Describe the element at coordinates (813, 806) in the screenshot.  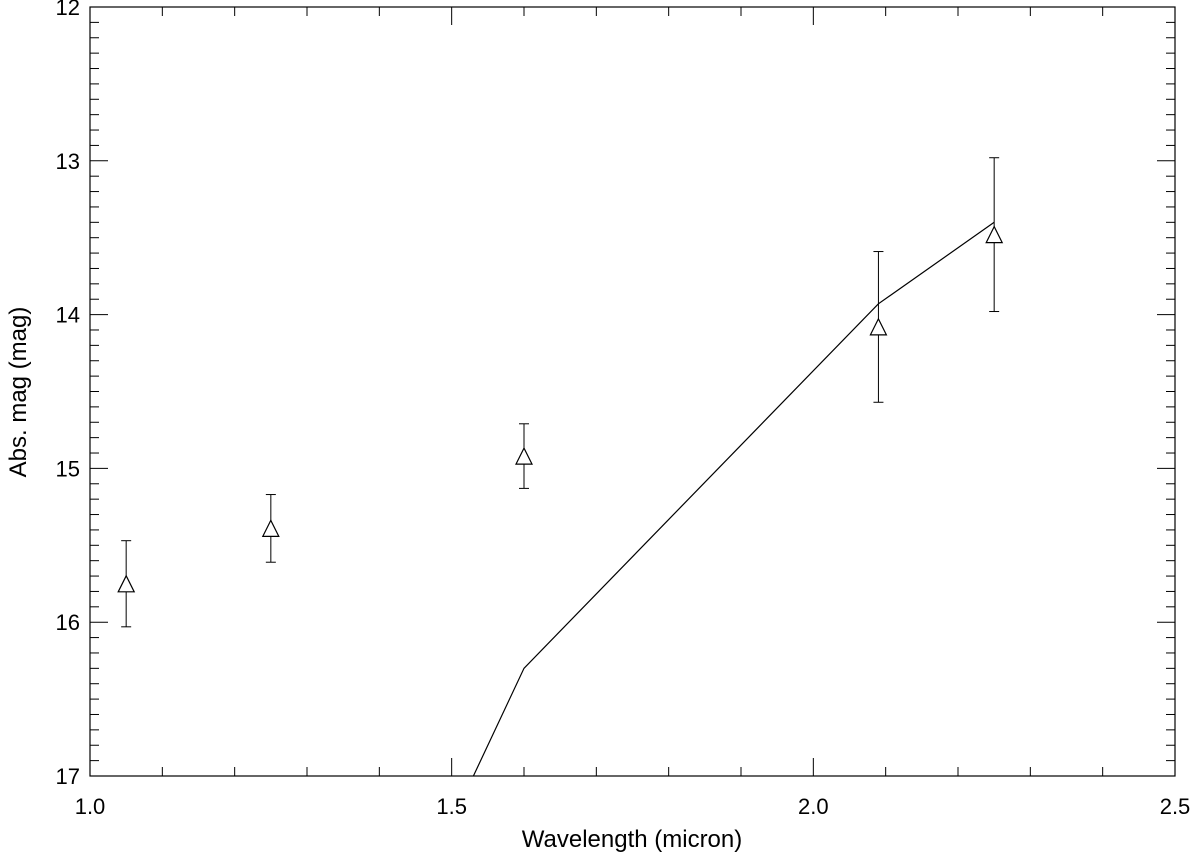
I see `x-tick-label: 2.0` at that location.